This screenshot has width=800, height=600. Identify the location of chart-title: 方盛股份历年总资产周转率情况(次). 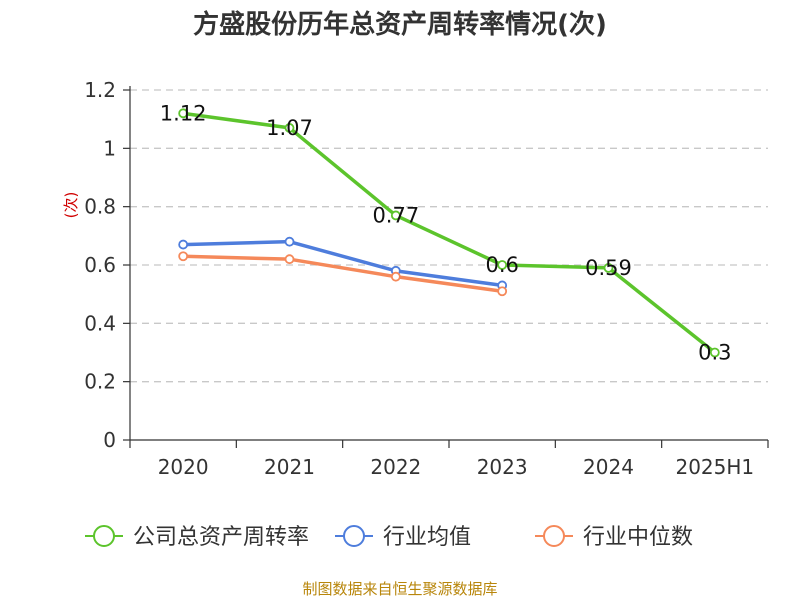
(400, 25).